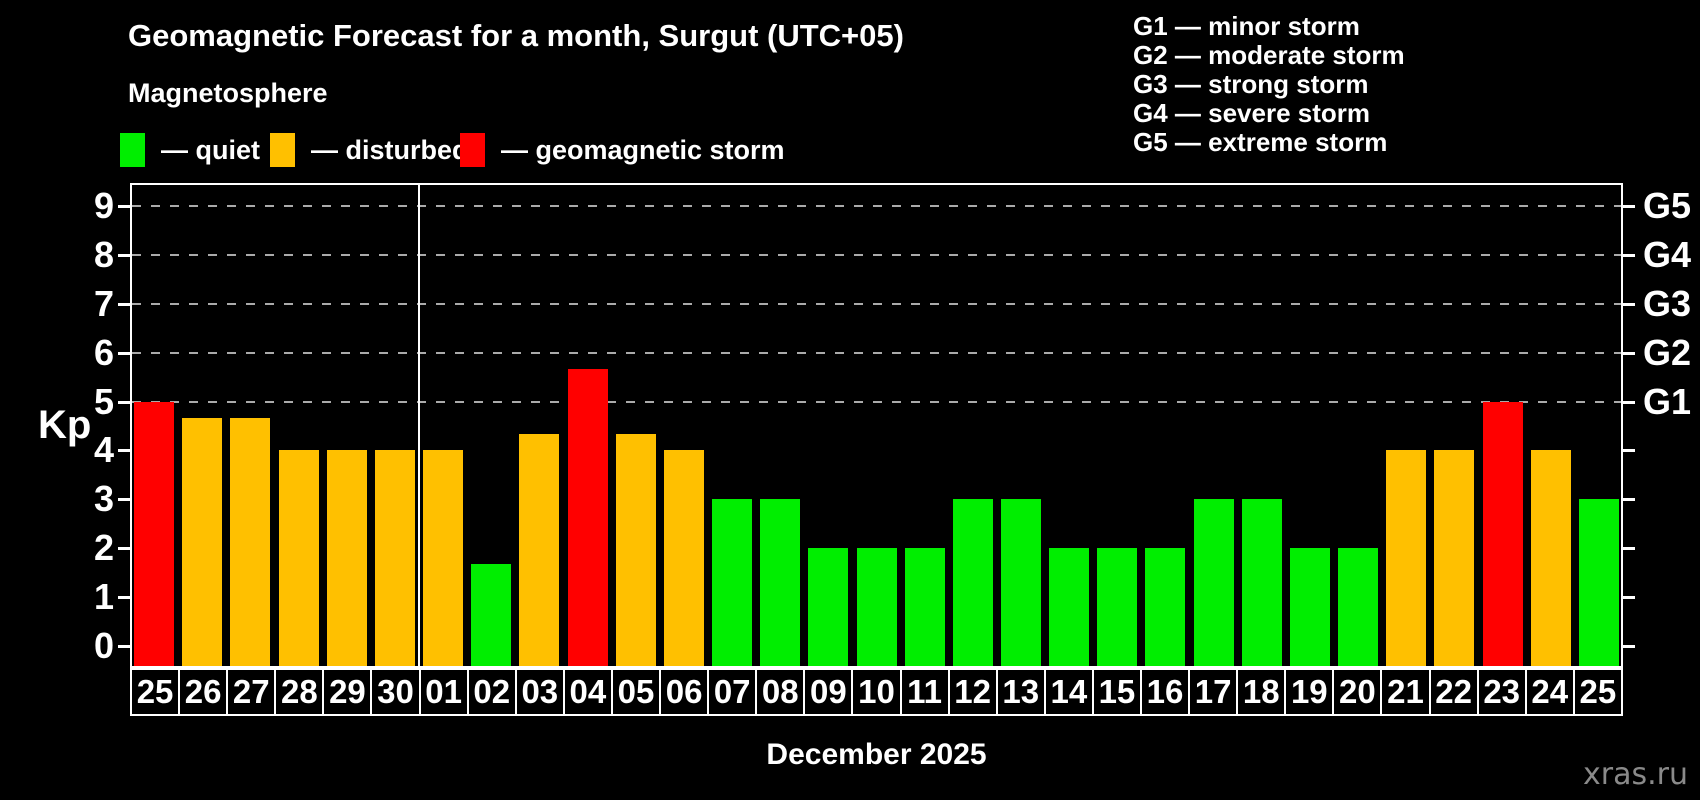 This screenshot has width=1700, height=800. Describe the element at coordinates (876, 754) in the screenshot. I see `x-axis-title: December 2025` at that location.